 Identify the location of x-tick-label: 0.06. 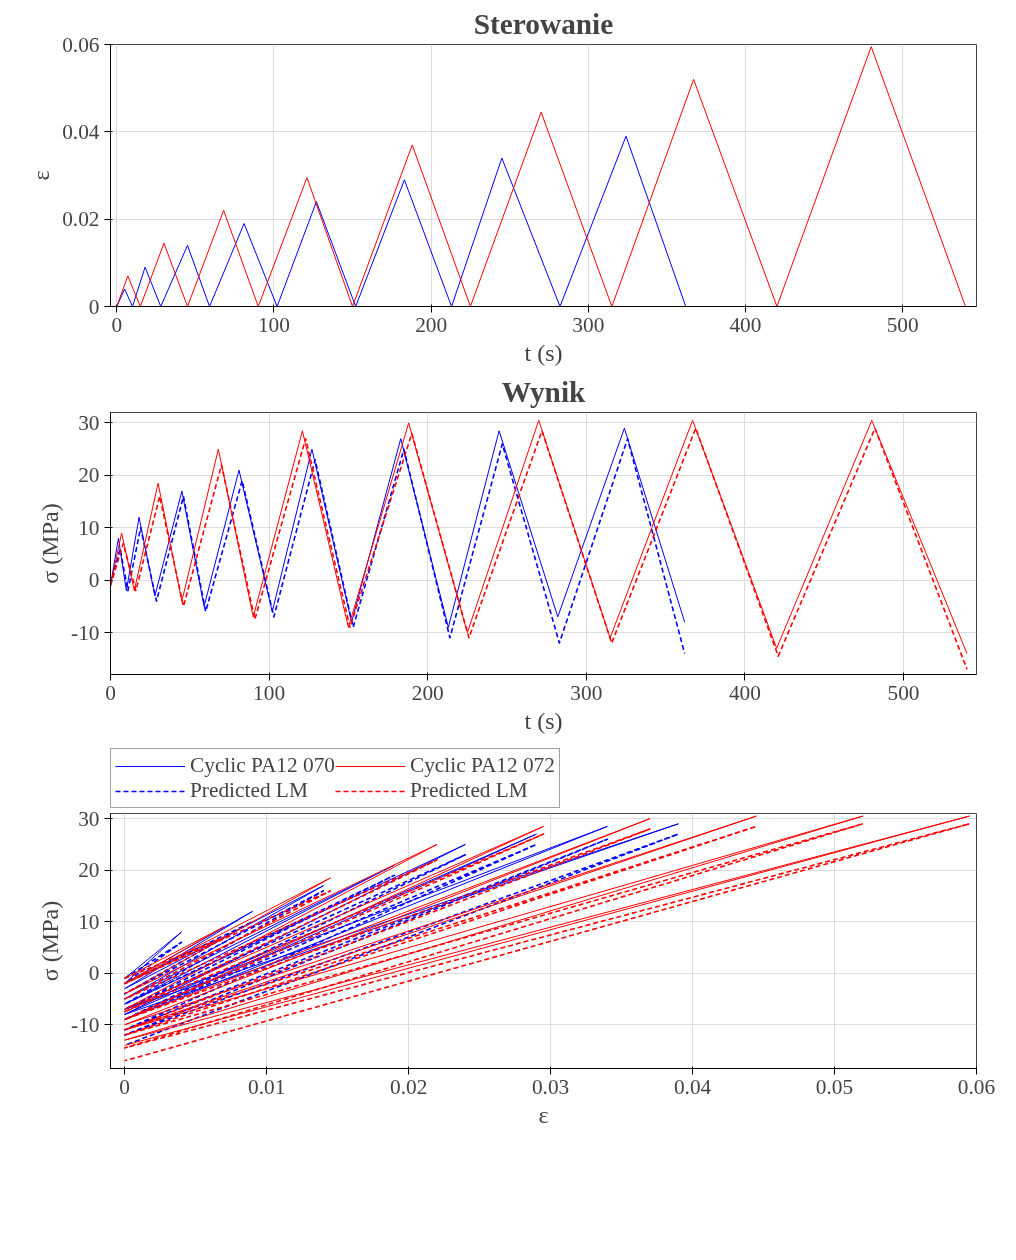
(976, 1086).